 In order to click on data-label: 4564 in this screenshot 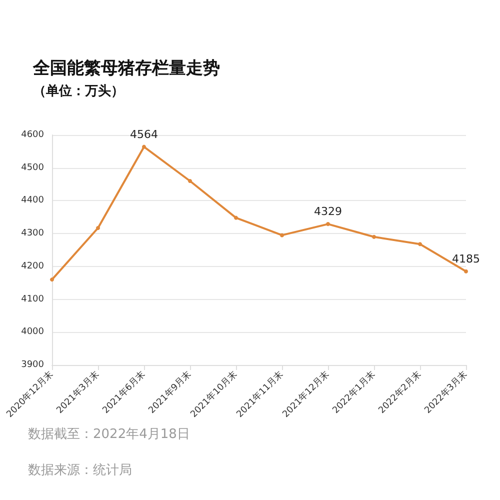, I will do `click(144, 134)`.